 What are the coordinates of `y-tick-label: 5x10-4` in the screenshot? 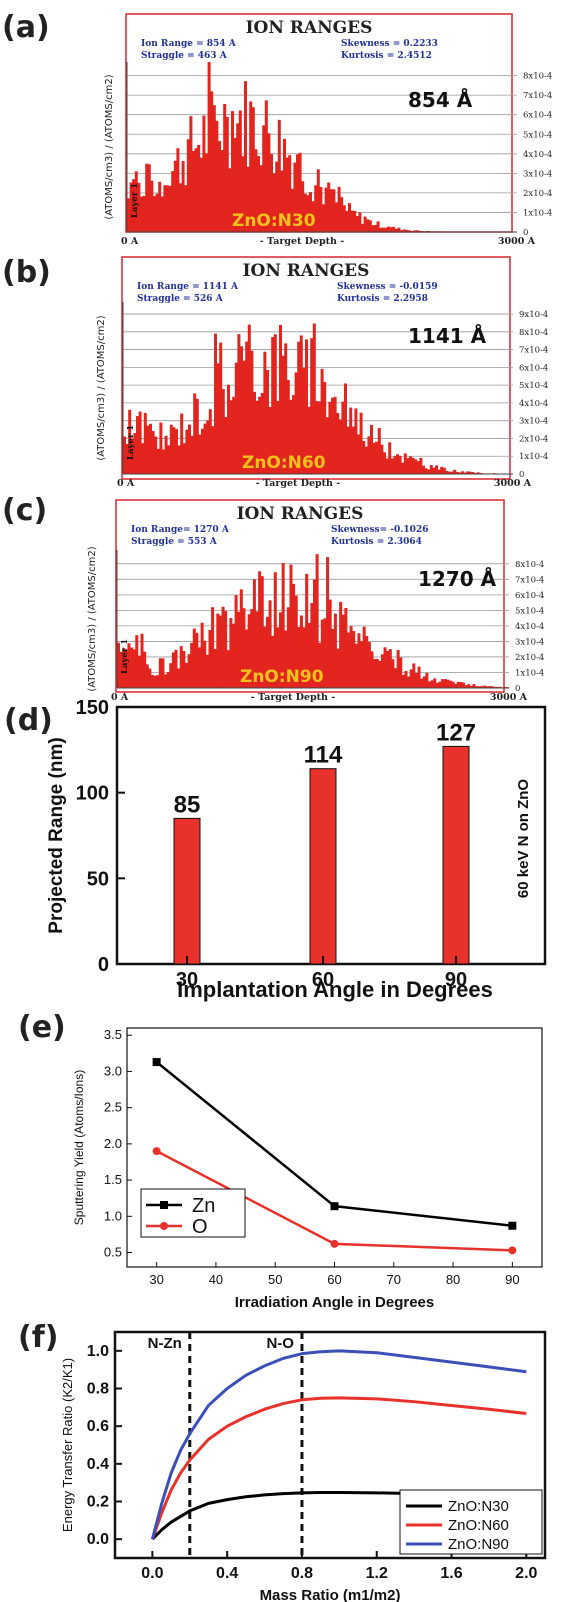 It's located at (537, 135).